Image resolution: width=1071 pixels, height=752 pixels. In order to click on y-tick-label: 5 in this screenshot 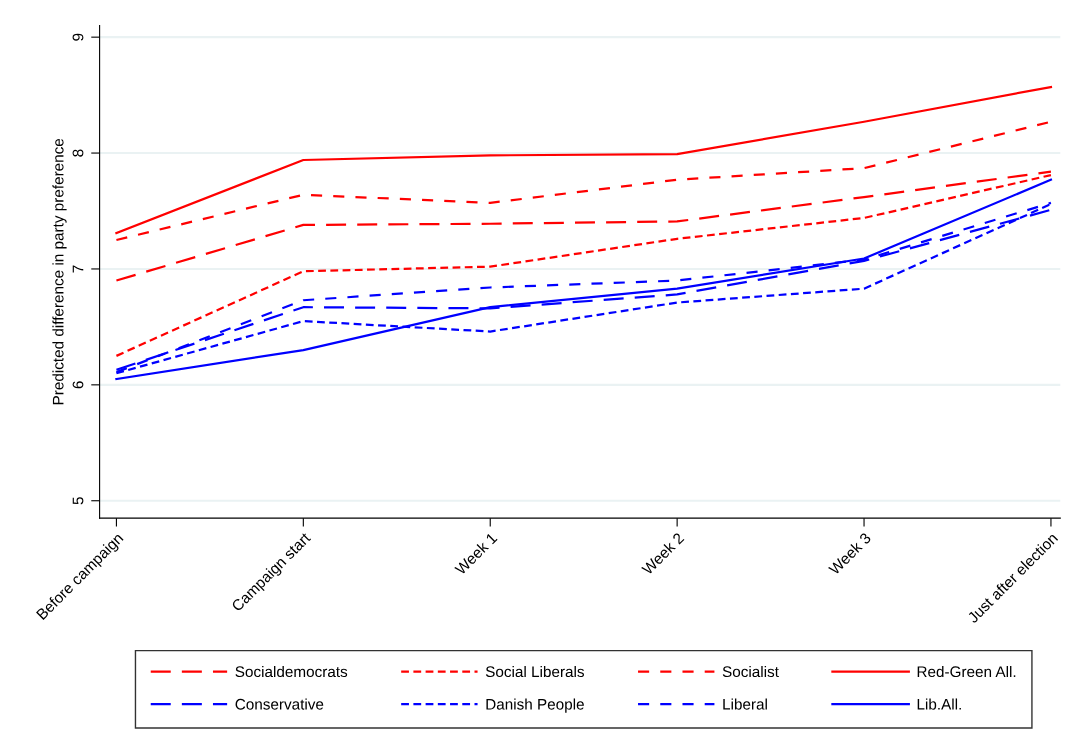, I will do `click(78, 501)`.